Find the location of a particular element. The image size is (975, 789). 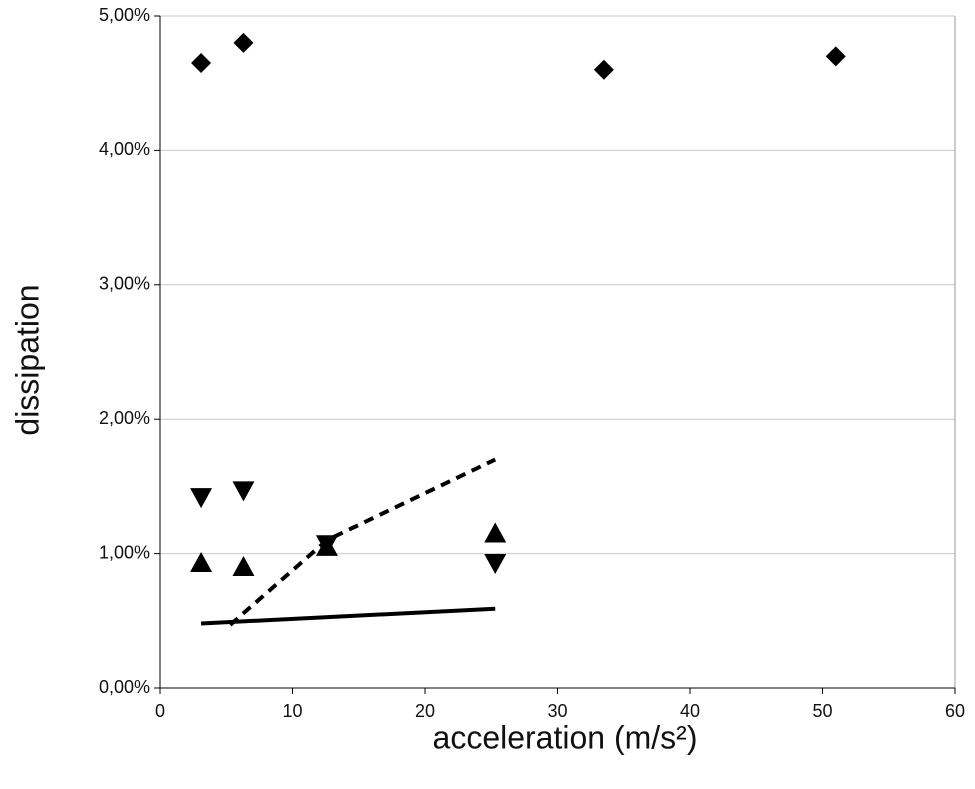

y-tick-label: 5,00% is located at coordinates (124, 15).